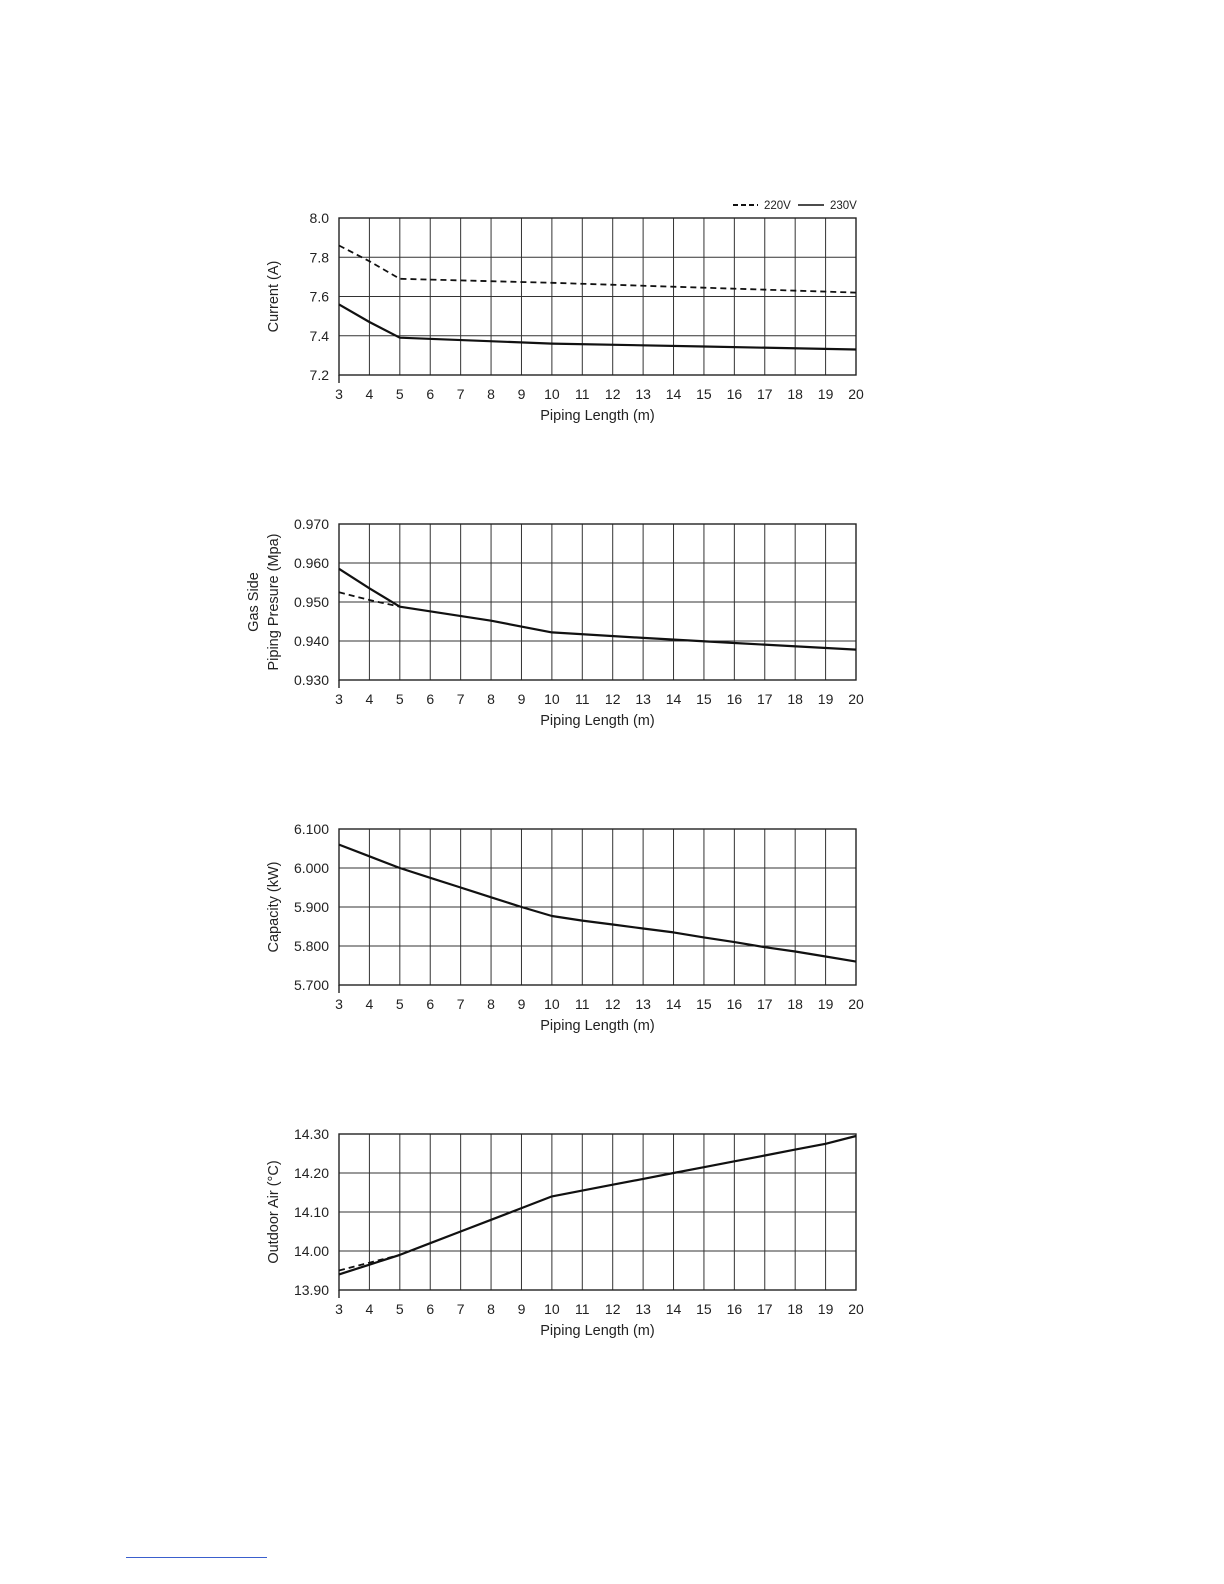 Image resolution: width=1224 pixels, height=1584 pixels. I want to click on y-tick-label: 6.000, so click(311, 868).